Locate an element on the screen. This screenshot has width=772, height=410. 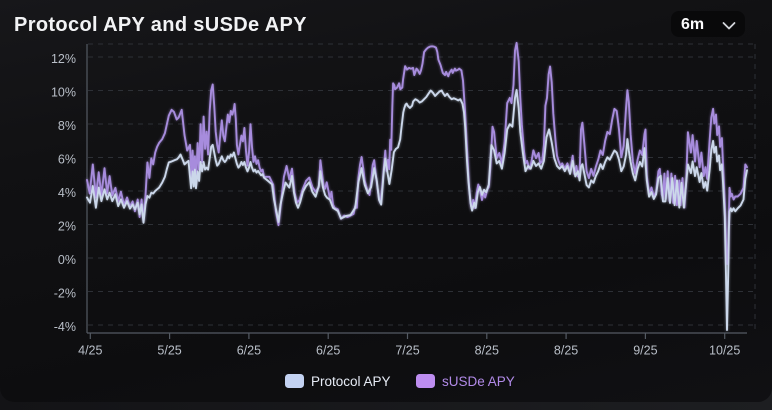
svg-text: 7/25 is located at coordinates (407, 351).